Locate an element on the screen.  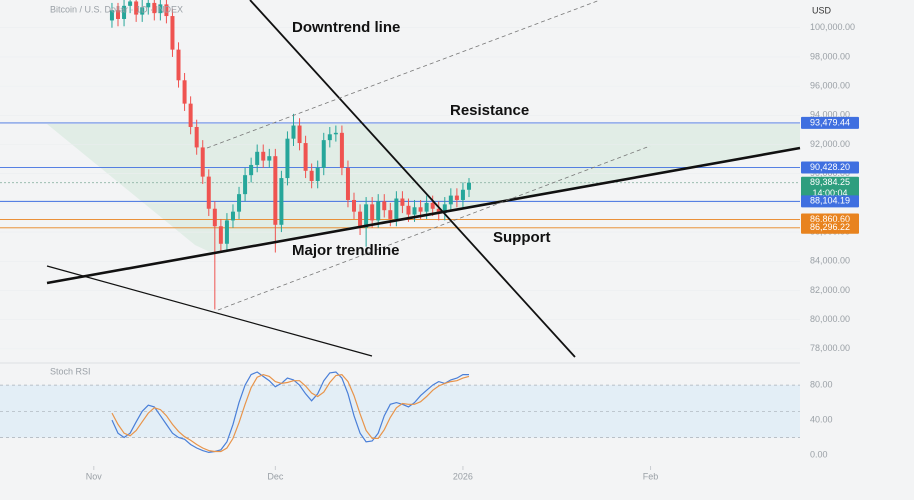
x-tick-label: Nov is located at coordinates (94, 476).